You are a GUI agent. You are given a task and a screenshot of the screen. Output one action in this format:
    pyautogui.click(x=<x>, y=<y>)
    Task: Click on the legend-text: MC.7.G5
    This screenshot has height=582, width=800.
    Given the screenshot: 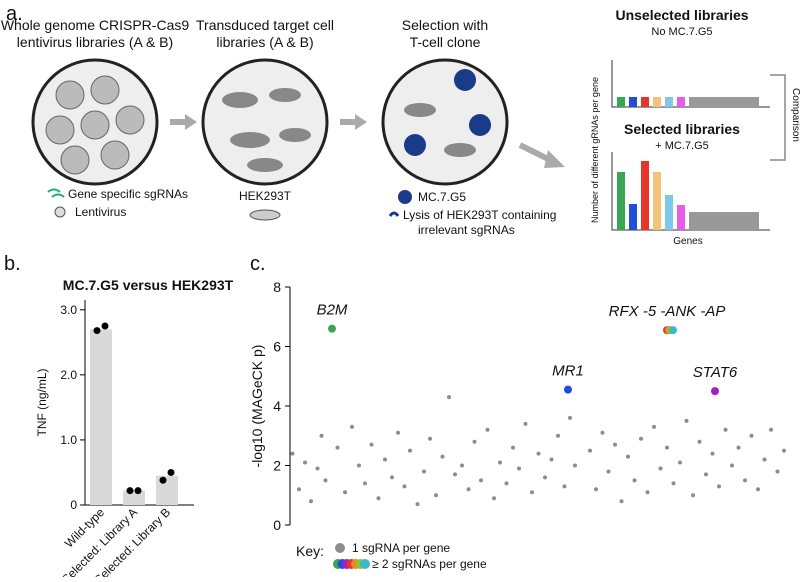 What is the action you would take?
    pyautogui.click(x=442, y=197)
    